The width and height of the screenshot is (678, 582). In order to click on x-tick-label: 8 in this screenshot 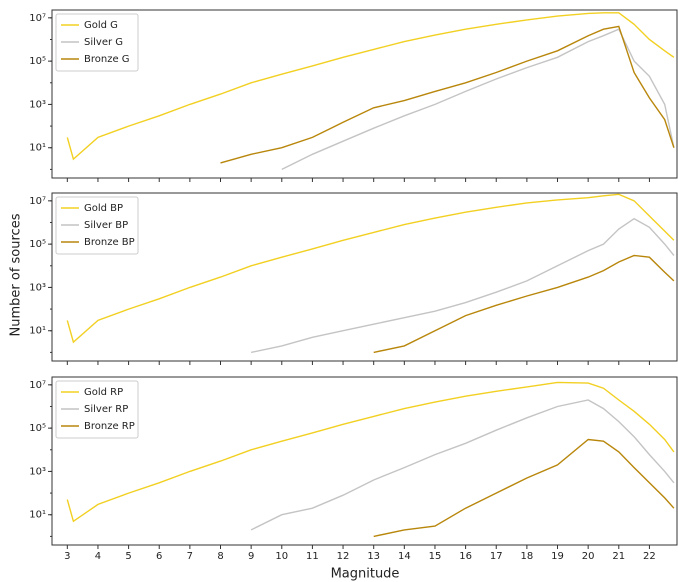, I will do `click(220, 556)`.